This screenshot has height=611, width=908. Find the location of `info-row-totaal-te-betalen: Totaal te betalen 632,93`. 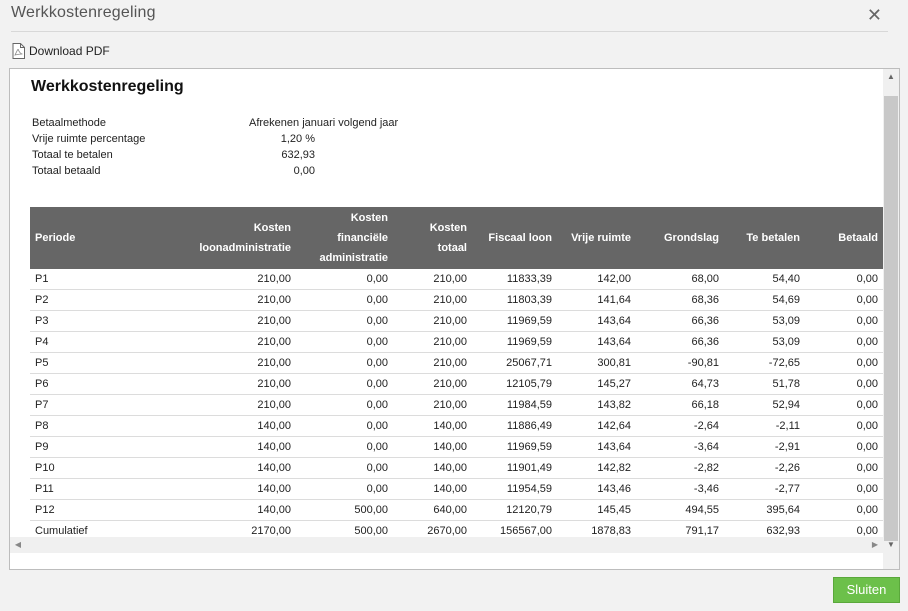

info-row-totaal-te-betalen: Totaal te betalen 632,93 is located at coordinates (232, 155).